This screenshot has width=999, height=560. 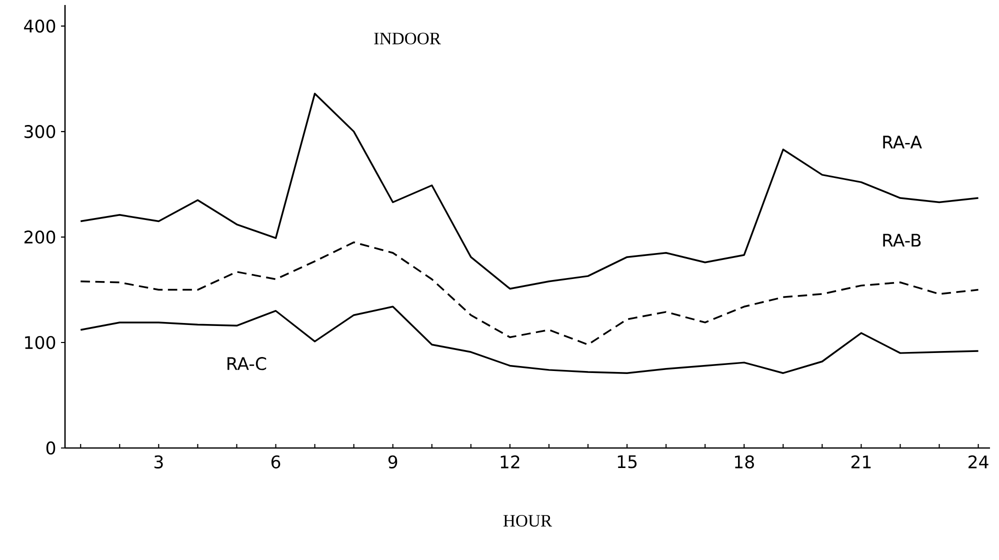 I want to click on x-tick-label: 21, so click(x=861, y=461).